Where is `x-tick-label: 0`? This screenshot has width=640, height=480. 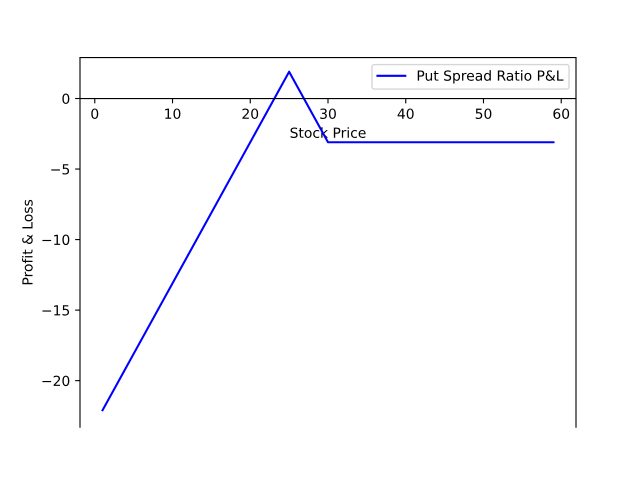
x-tick-label: 0 is located at coordinates (94, 113).